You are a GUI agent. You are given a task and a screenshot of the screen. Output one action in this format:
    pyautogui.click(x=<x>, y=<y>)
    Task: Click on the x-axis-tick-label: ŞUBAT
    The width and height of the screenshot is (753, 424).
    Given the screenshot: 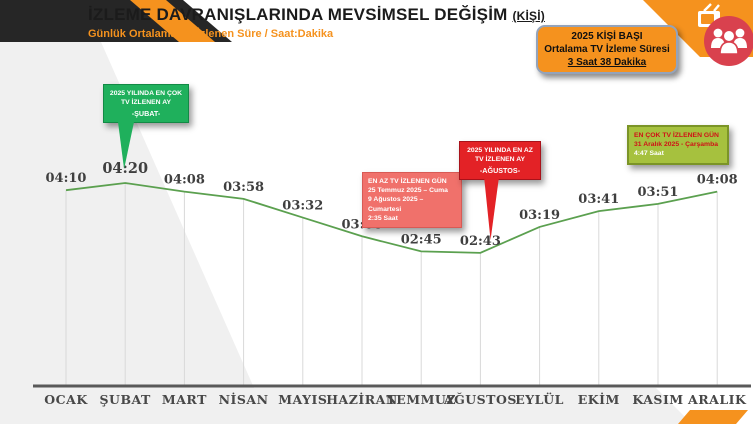 What is the action you would take?
    pyautogui.click(x=126, y=399)
    